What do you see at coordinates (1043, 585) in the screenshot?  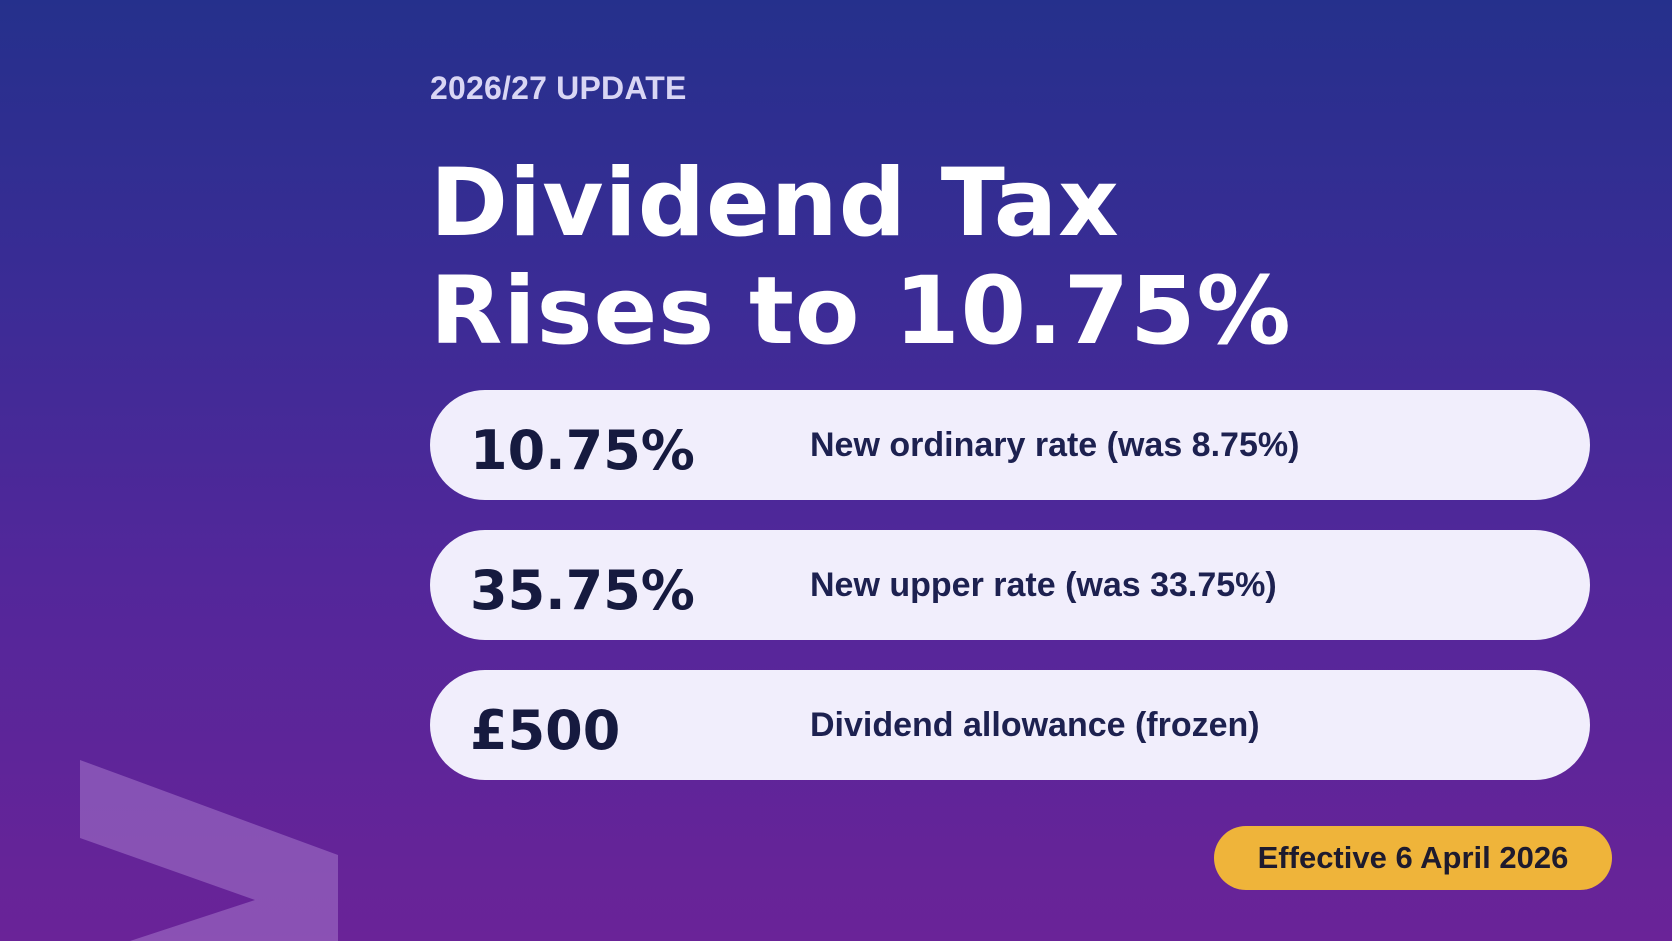 I see `card-label: New upper rate (was 33.75%)` at bounding box center [1043, 585].